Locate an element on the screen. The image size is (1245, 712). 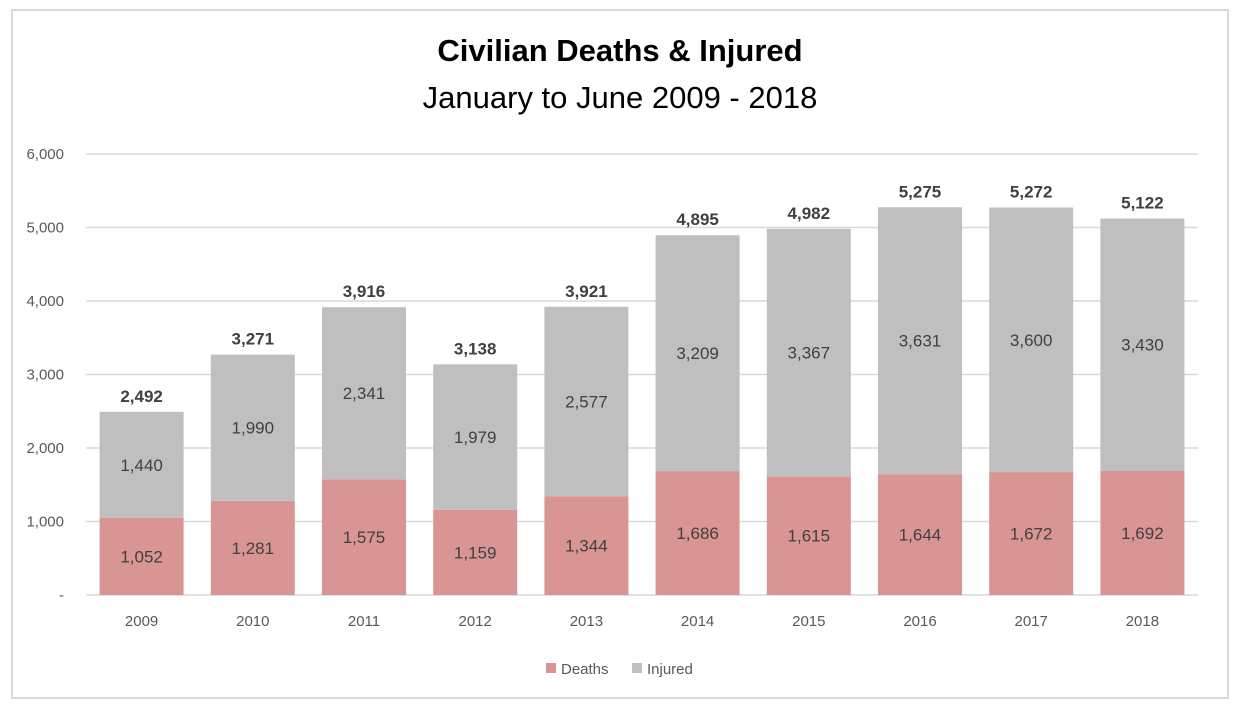
data-label: 1,644 is located at coordinates (920, 535).